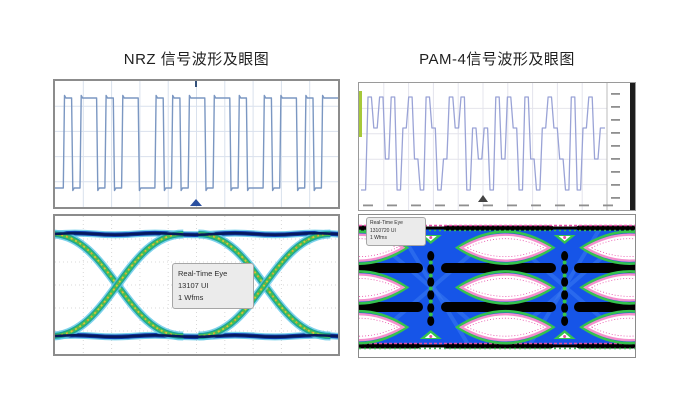 Image resolution: width=680 pixels, height=417 pixels. Describe the element at coordinates (489, 146) in the screenshot. I see `pam4-waveform-plot` at that location.